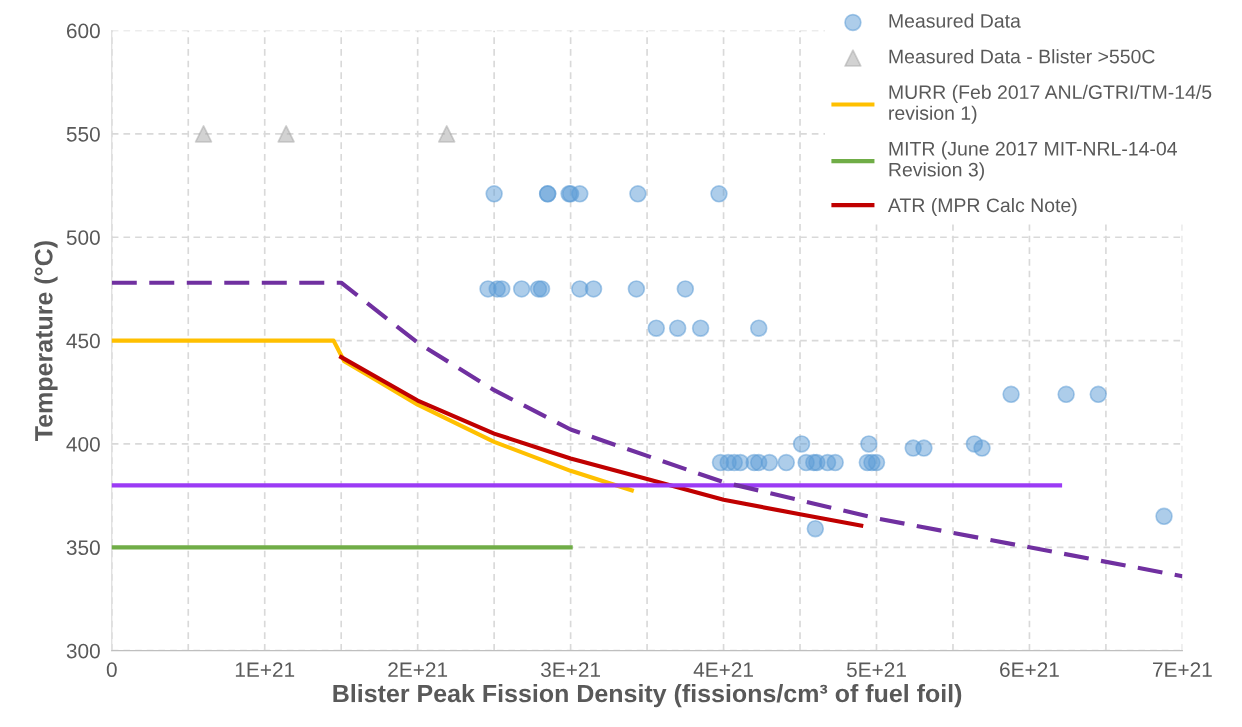 This screenshot has width=1242, height=727. What do you see at coordinates (46, 341) in the screenshot?
I see `y-axis-title: Temperature (°C)` at bounding box center [46, 341].